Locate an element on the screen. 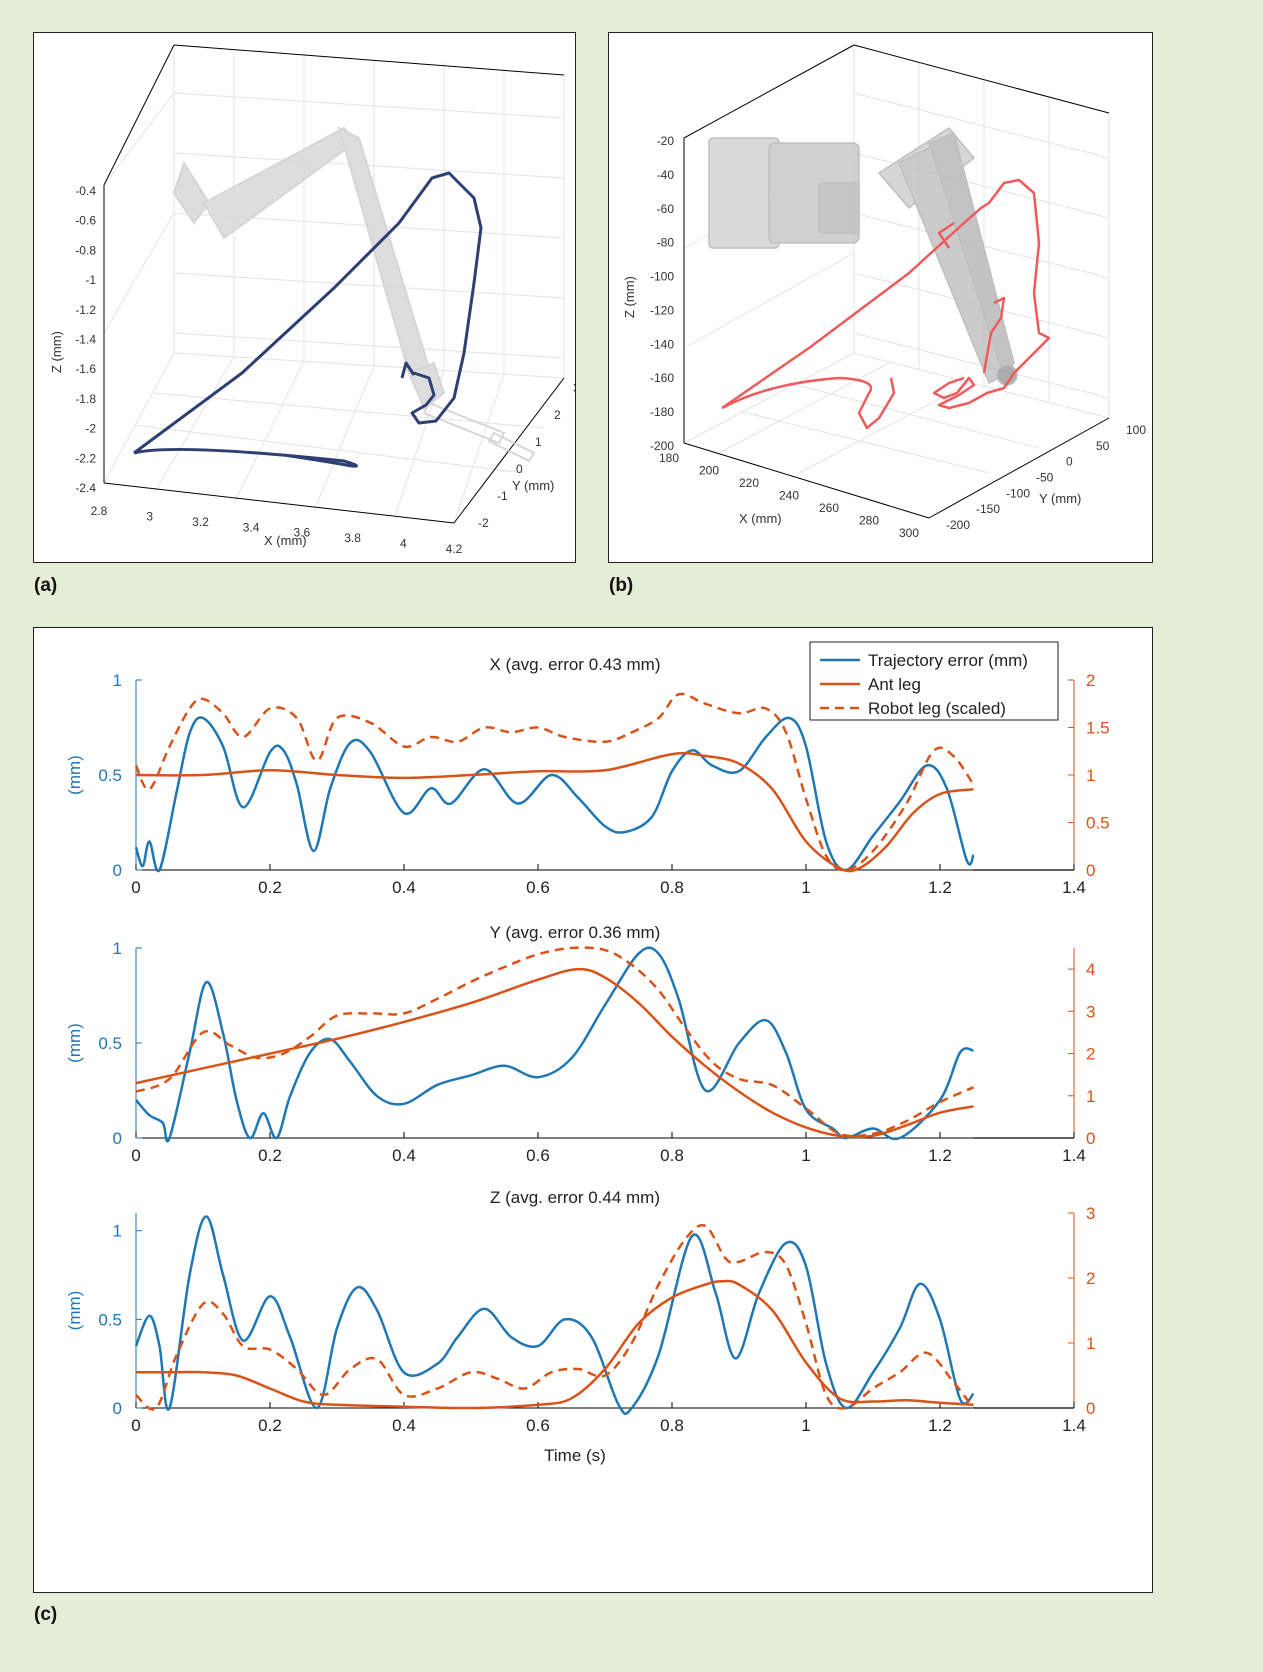 The image size is (1263, 1672). panel-a-x-tick-0: 2.8 is located at coordinates (99, 511).